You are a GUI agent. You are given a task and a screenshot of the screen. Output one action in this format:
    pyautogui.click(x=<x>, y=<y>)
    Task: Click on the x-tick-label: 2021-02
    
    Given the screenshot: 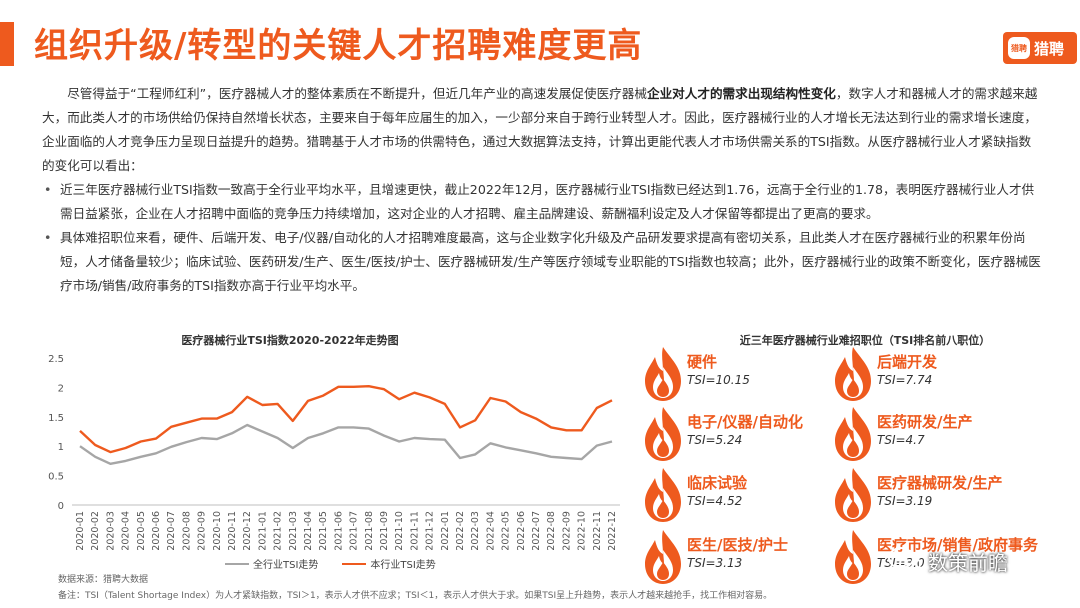 What is the action you would take?
    pyautogui.click(x=278, y=531)
    